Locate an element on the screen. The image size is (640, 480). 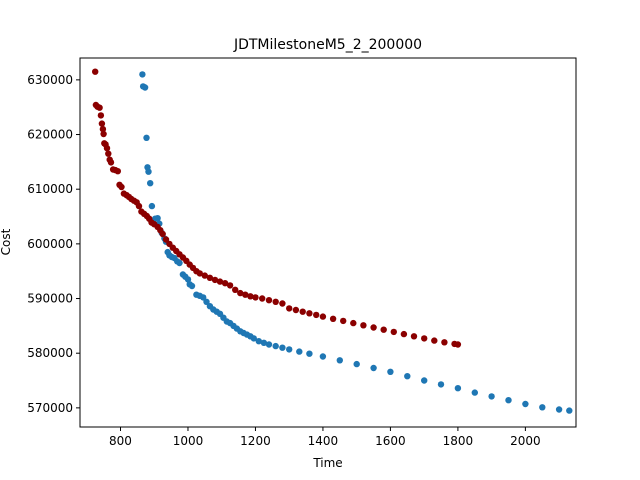
y-axis-label: Cost is located at coordinates (6, 241).